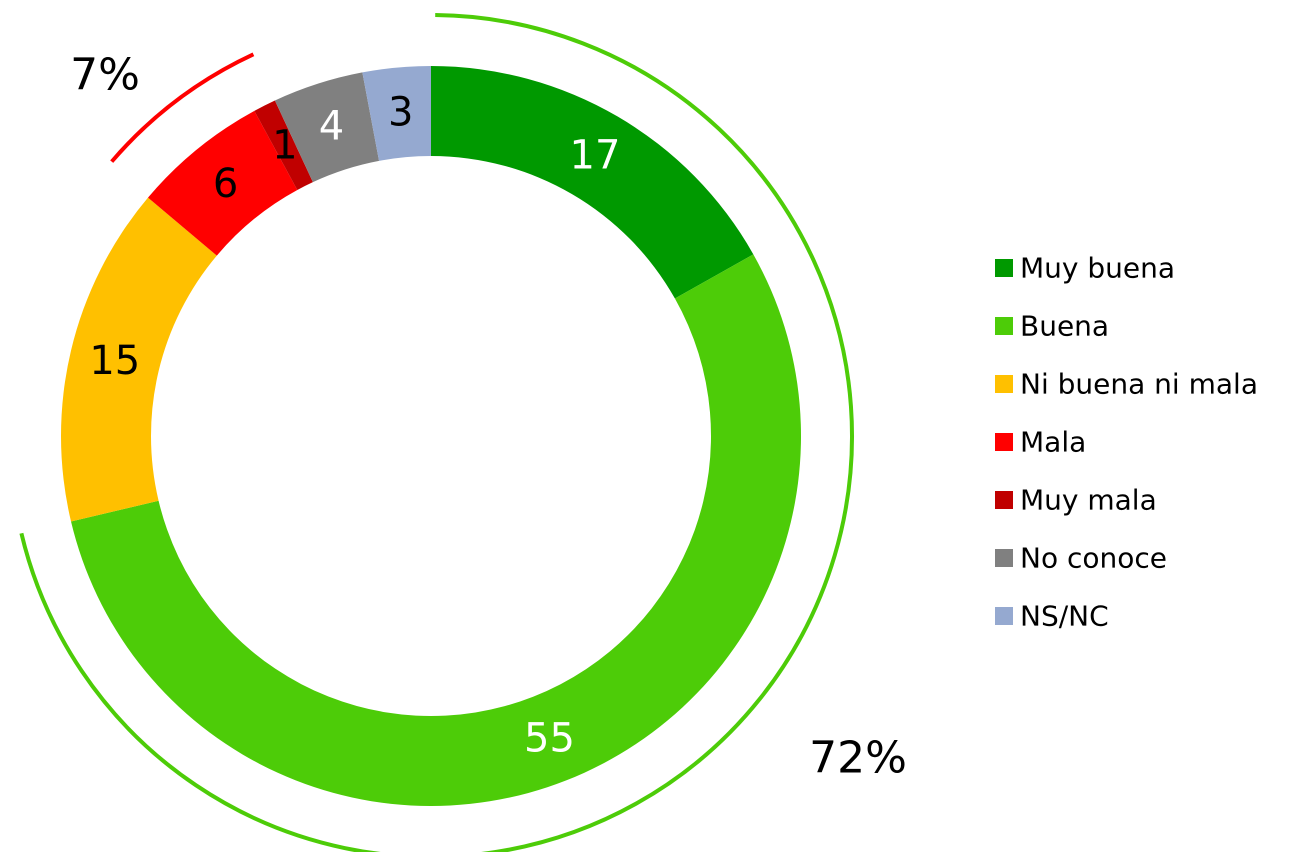  I want to click on data-label: 17, so click(595, 155).